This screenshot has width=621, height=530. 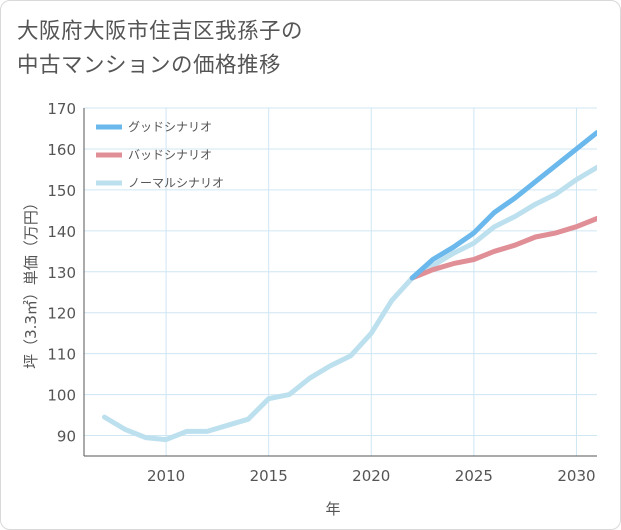 I want to click on y-tick-label-0: 90, so click(x=66, y=437).